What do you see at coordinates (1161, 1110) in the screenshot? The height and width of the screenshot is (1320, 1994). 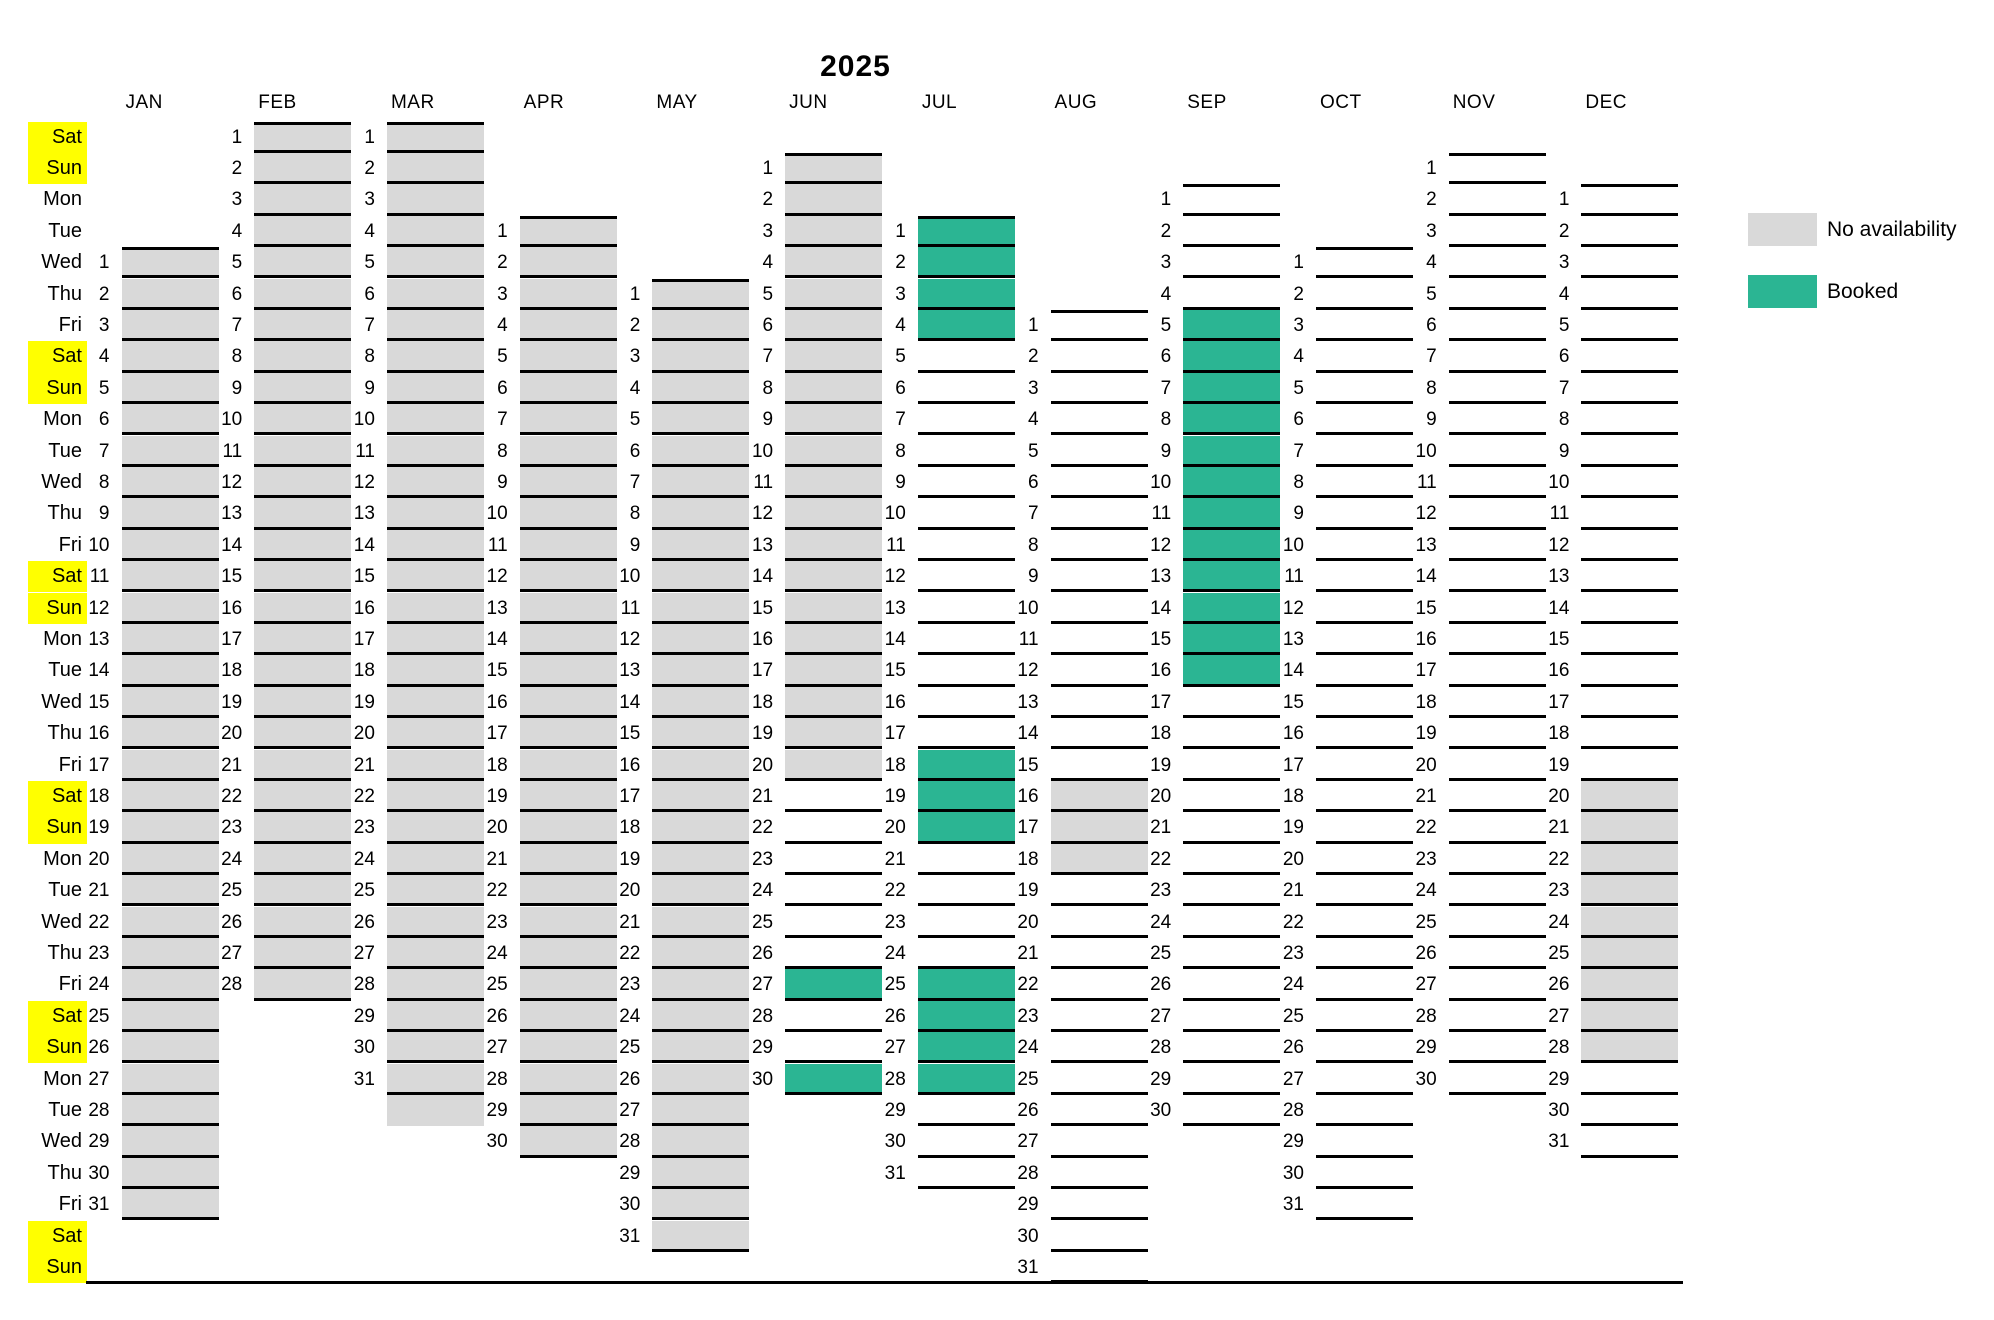 I see `day-number: 30` at bounding box center [1161, 1110].